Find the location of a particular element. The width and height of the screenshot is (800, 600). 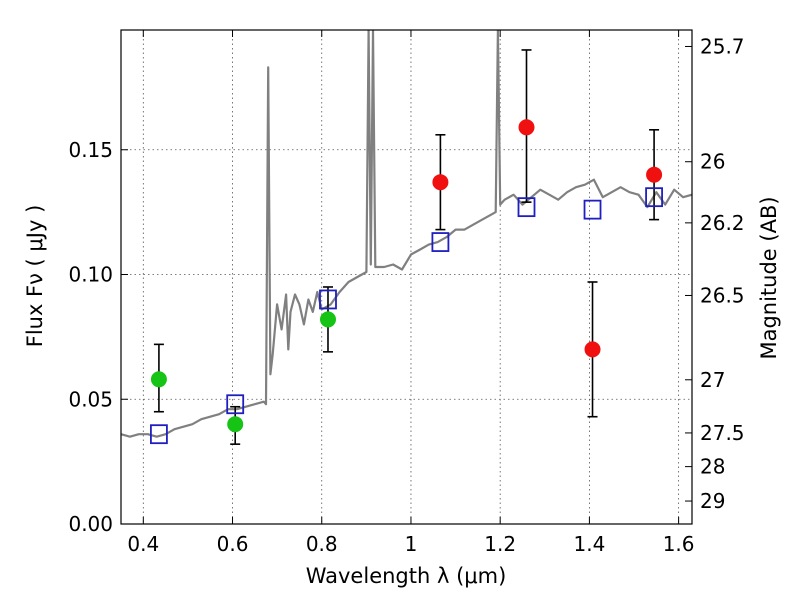

y-axis-label: Flux Fν ( μJy ) is located at coordinates (35, 276).